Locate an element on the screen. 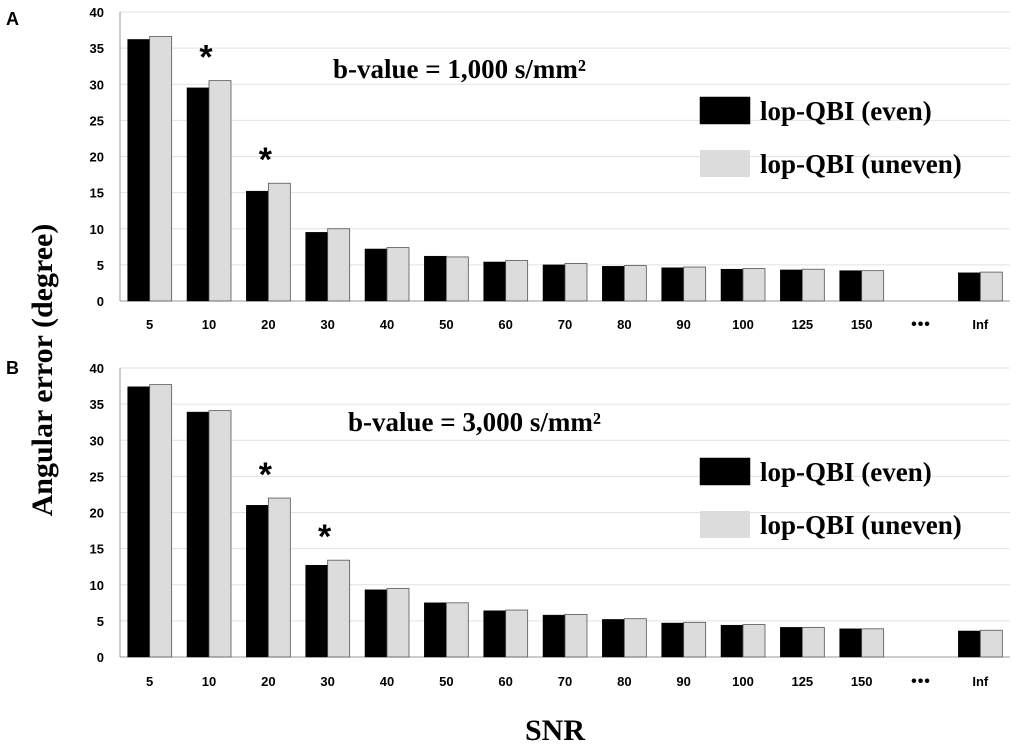 Image resolution: width=1017 pixels, height=750 pixels. x-tick-label: 40 is located at coordinates (387, 324).